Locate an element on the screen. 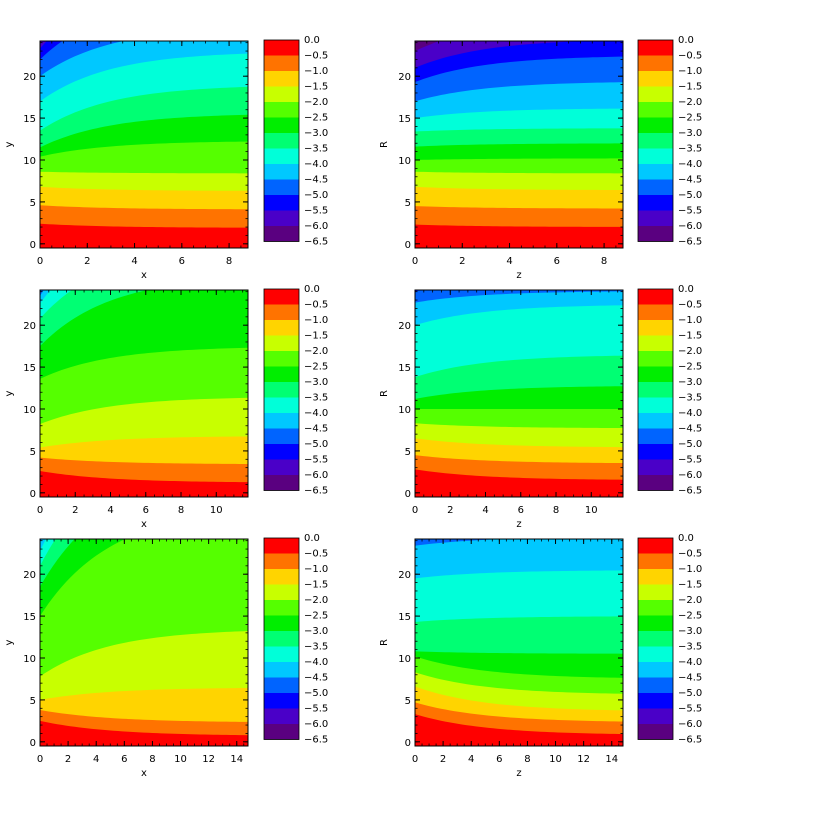 This screenshot has height=830, width=830. colorbar-label: −6.5 is located at coordinates (690, 242).